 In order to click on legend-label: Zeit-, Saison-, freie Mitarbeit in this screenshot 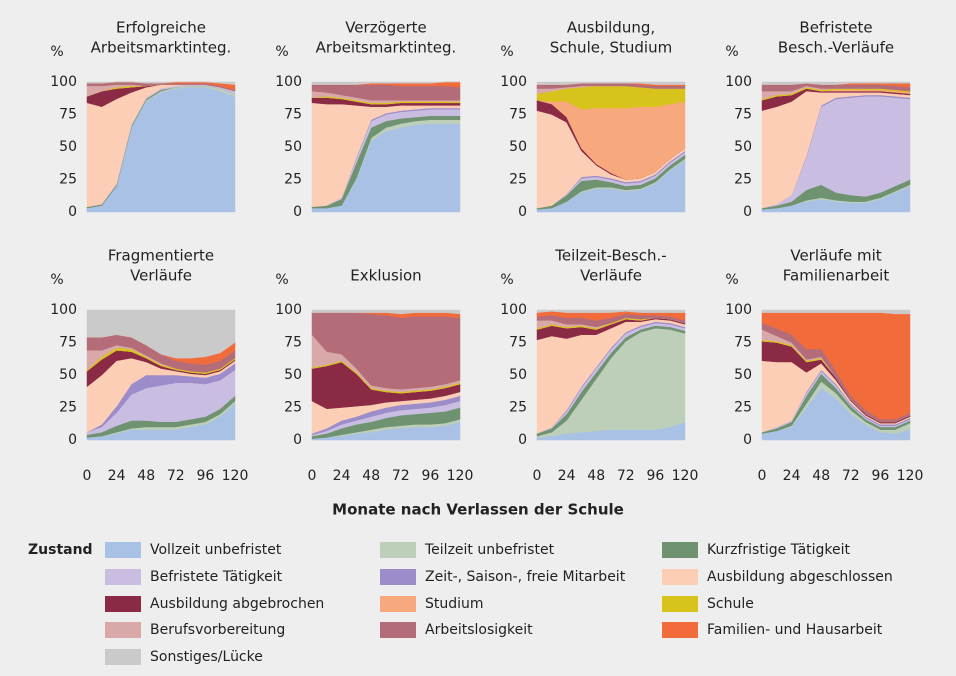, I will do `click(525, 577)`.